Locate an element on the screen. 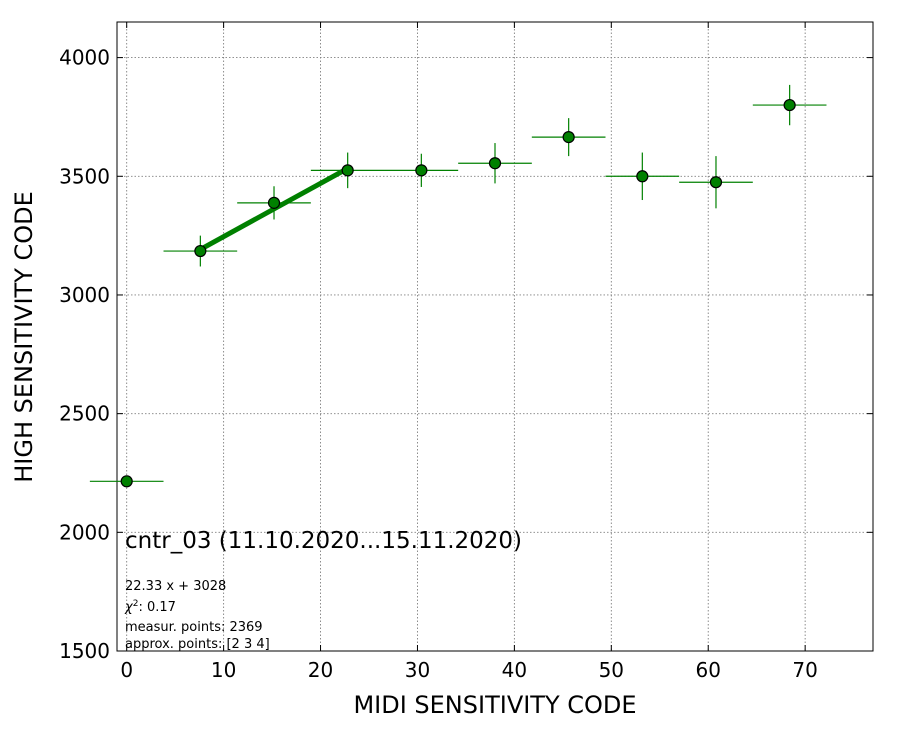 The image size is (900, 748). y-tick-label-2000: 2000 is located at coordinates (84, 532).